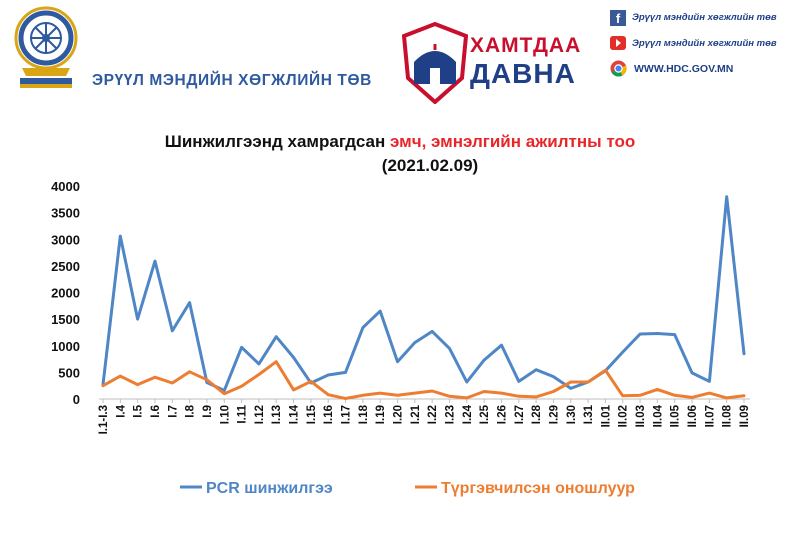  I want to click on x-tick-label: II.07, so click(710, 416).